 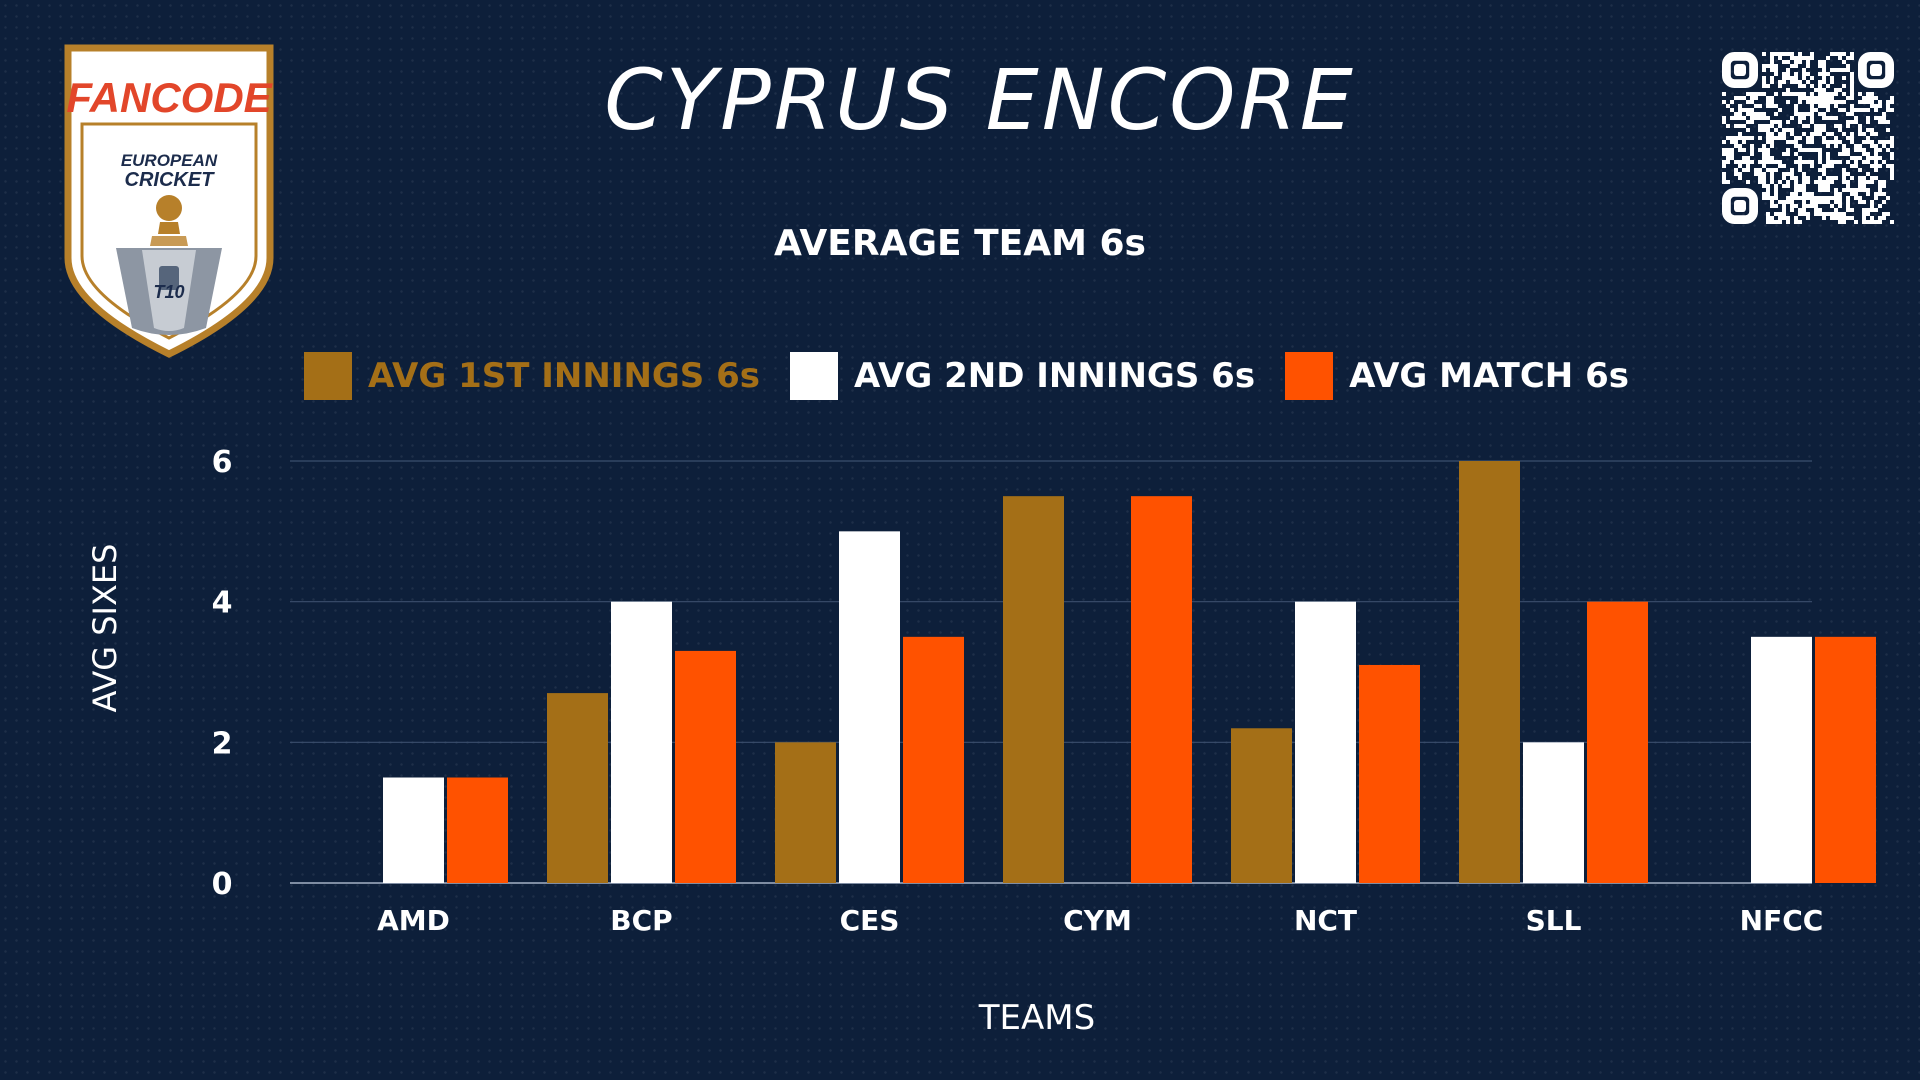 What do you see at coordinates (1055, 376) in the screenshot?
I see `legend-label-second-innings: AVG 2ND INNINGS 6s` at bounding box center [1055, 376].